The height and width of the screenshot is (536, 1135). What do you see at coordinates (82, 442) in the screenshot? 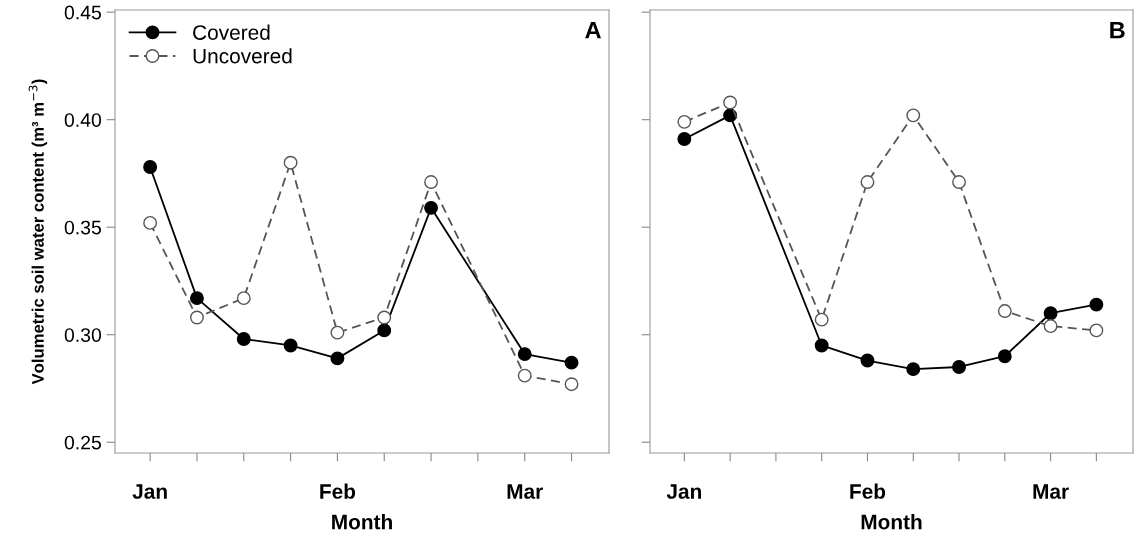
I see `y-tick-label: 0.25` at bounding box center [82, 442].